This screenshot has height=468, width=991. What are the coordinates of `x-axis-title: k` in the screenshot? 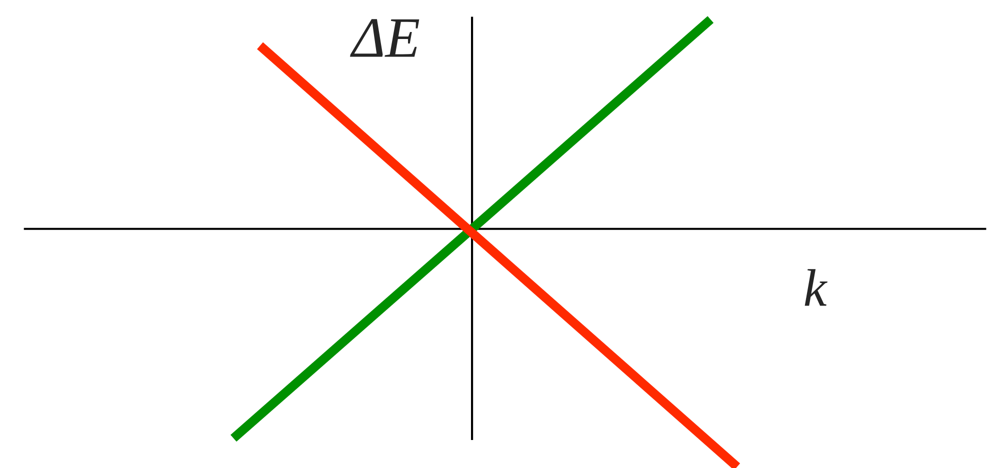 It's located at (816, 287).